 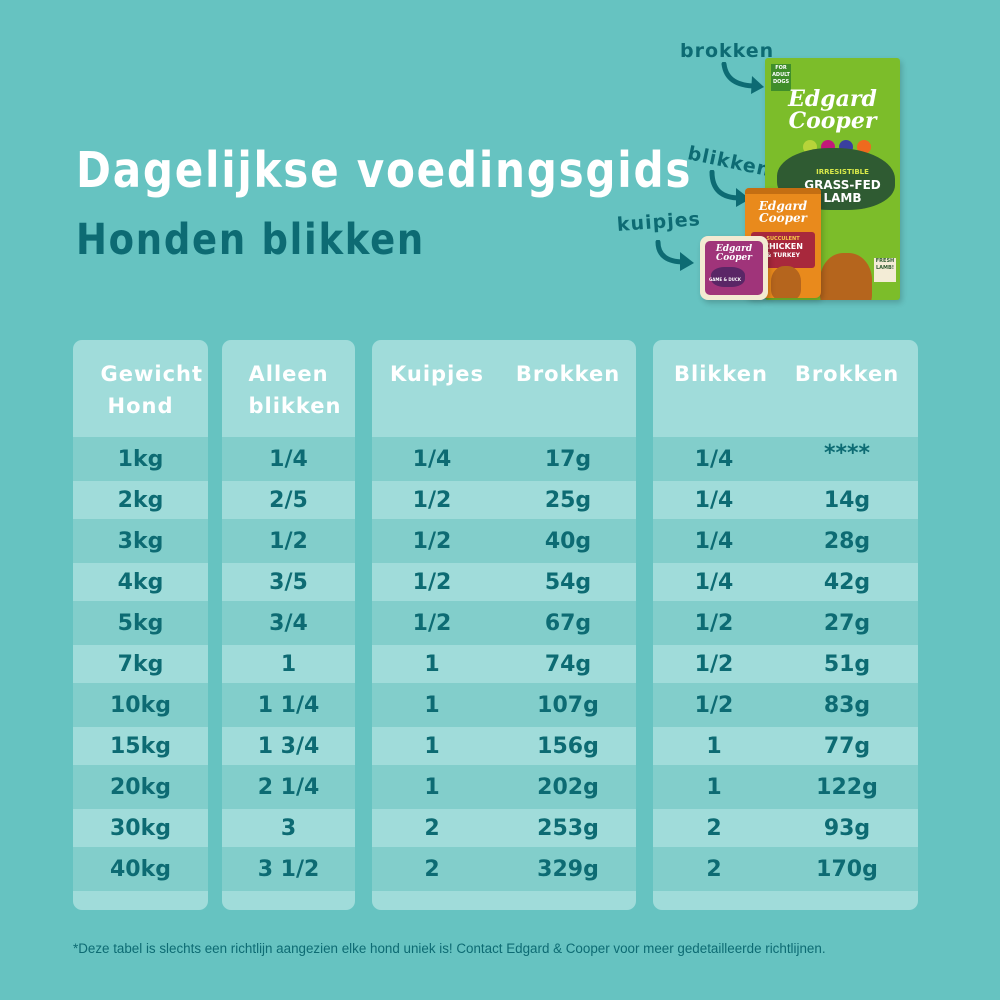 I want to click on table-row: 1 74g, so click(x=504, y=664).